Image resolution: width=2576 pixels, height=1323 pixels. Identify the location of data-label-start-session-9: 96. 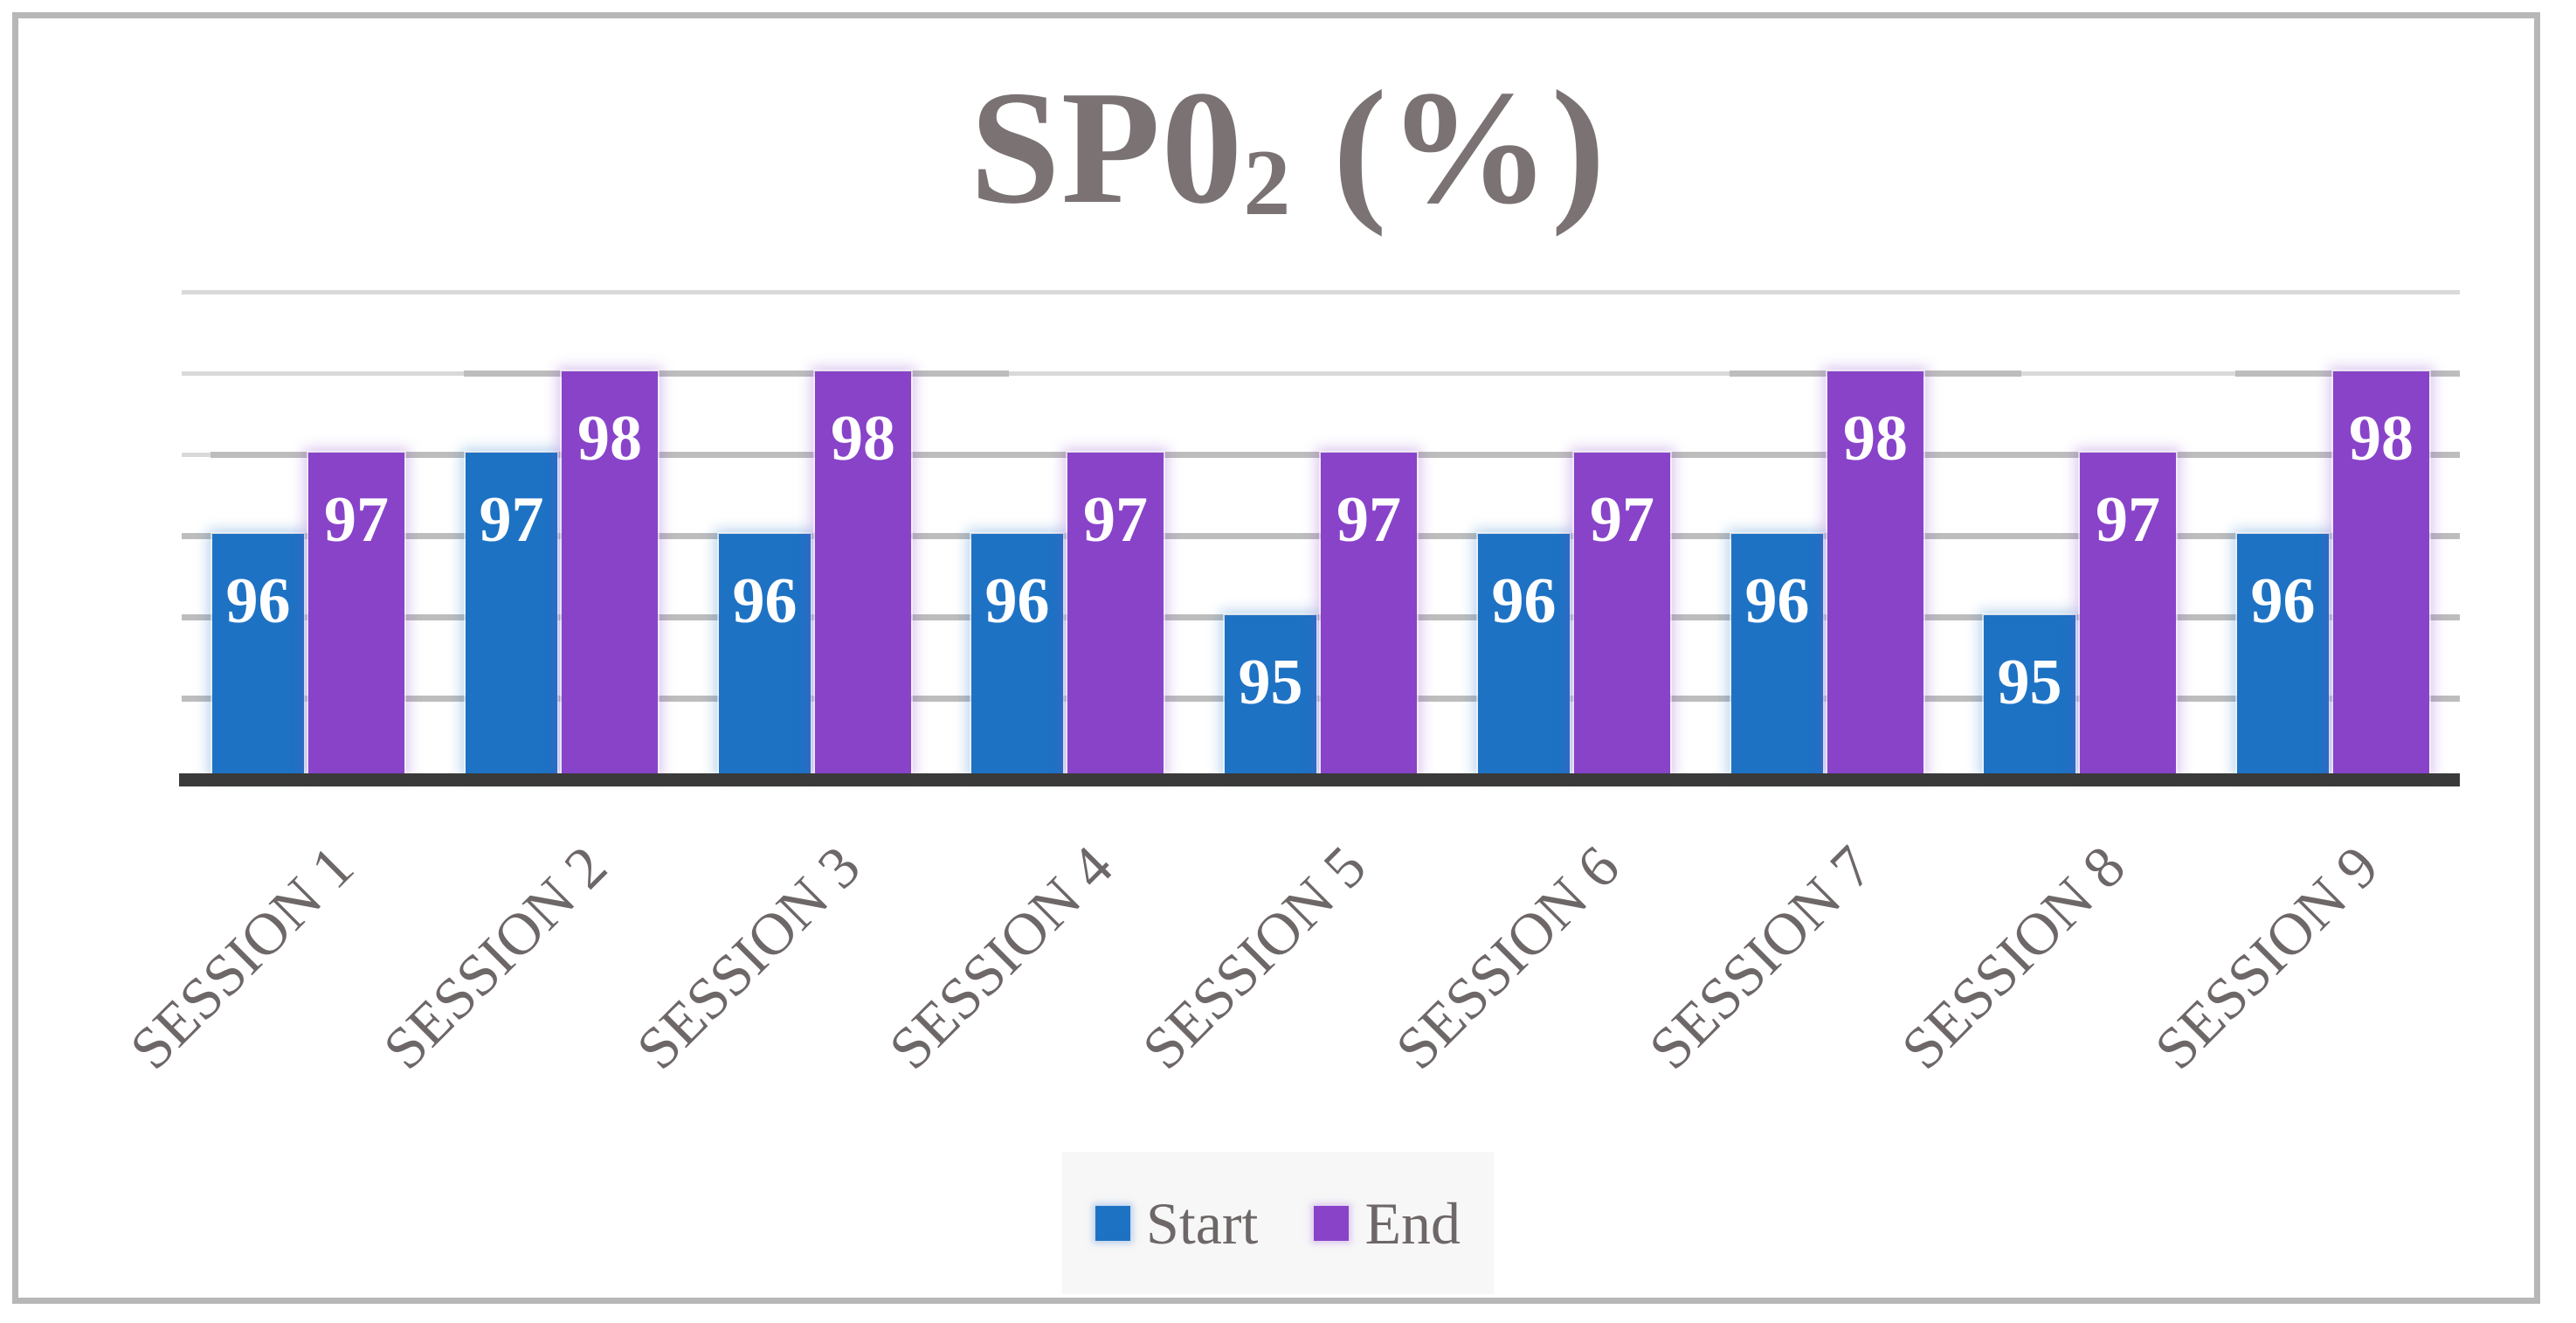
(2283, 601).